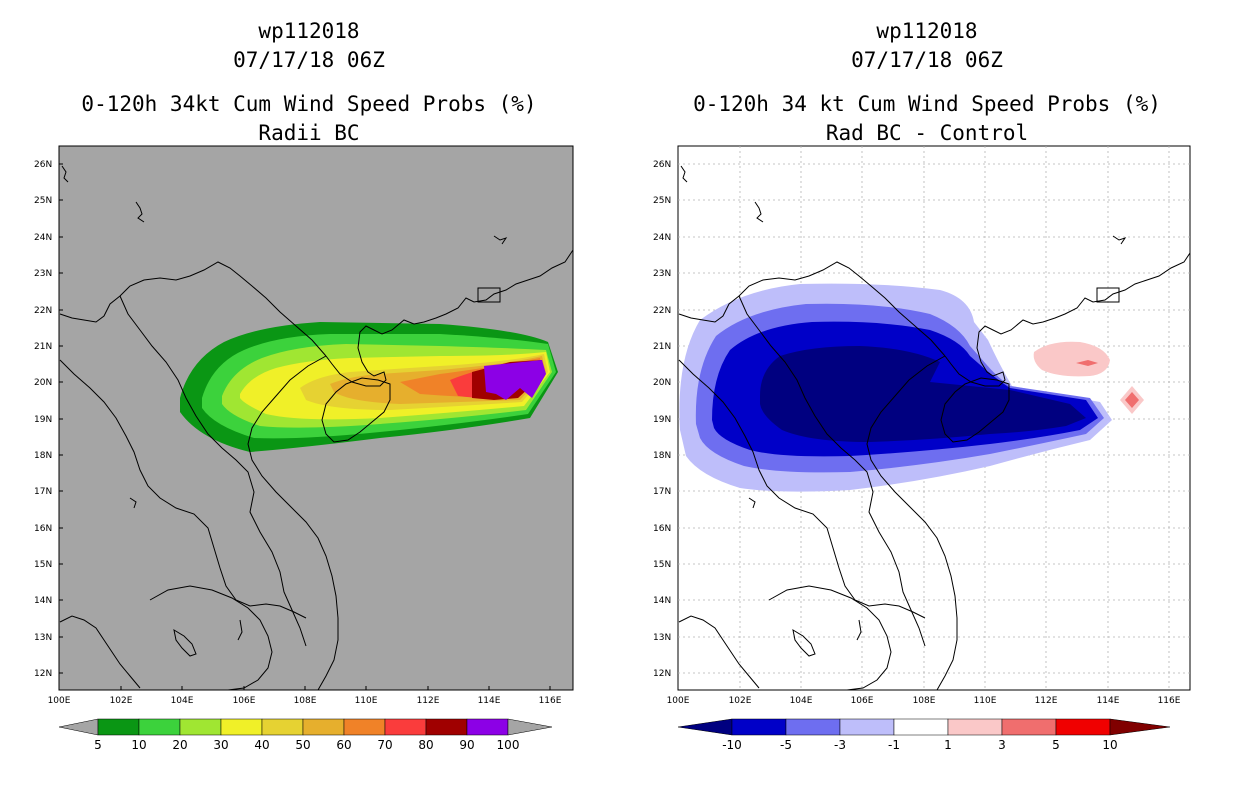 This screenshot has height=800, width=1236. What do you see at coordinates (985, 701) in the screenshot?
I see `lon-label: 110E` at bounding box center [985, 701].